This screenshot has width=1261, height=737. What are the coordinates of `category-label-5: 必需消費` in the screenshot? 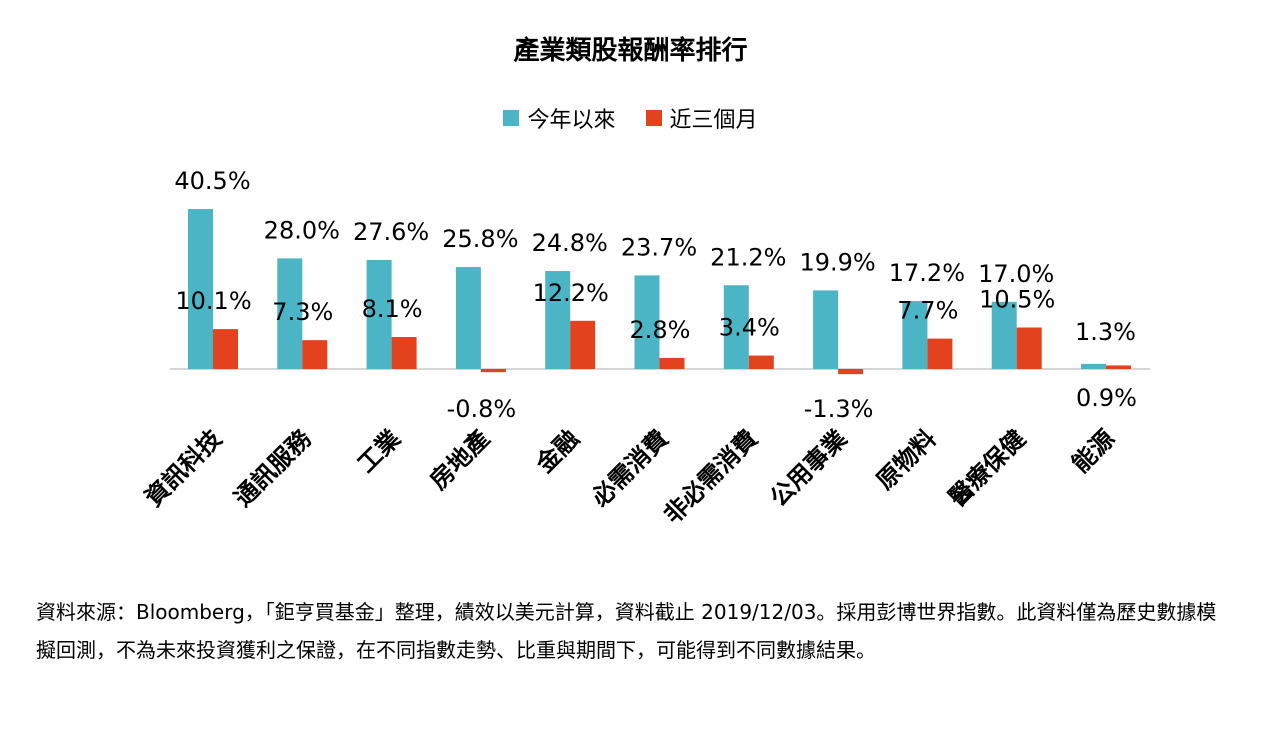 It's located at (630, 468).